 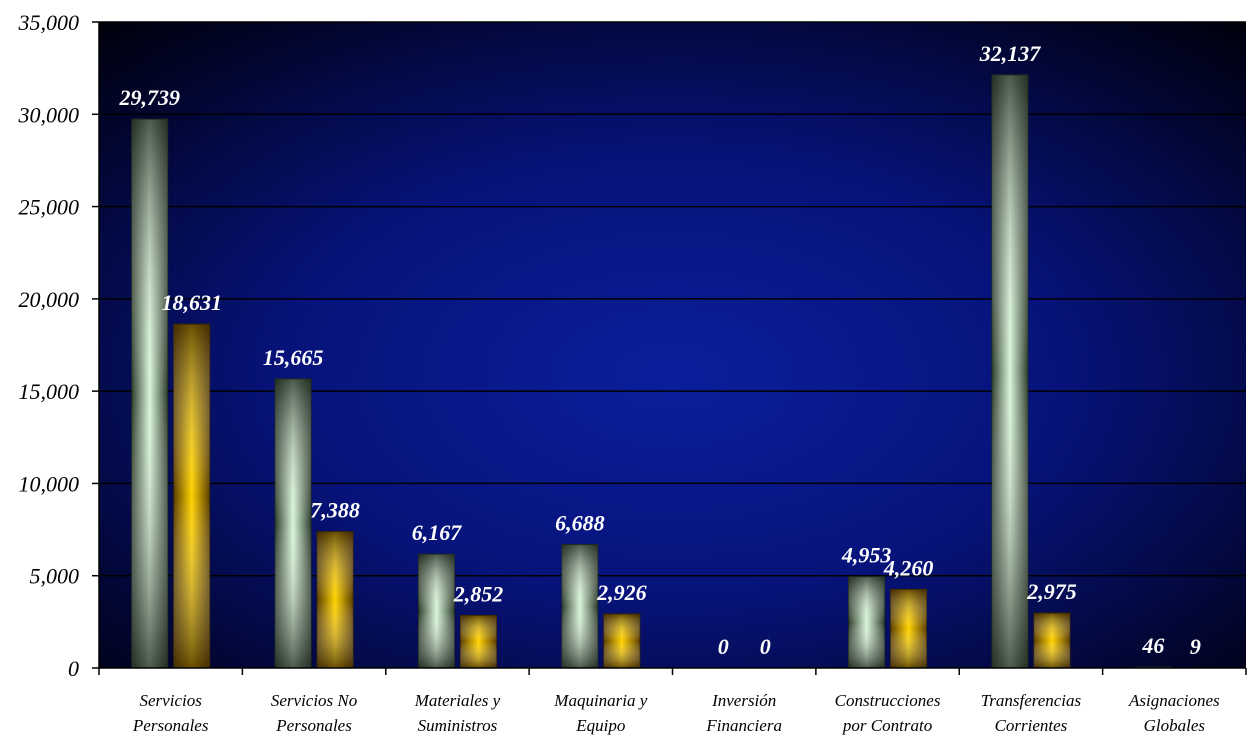 What do you see at coordinates (1174, 713) in the screenshot?
I see `x-tick-label: Asignaciones Globales` at bounding box center [1174, 713].